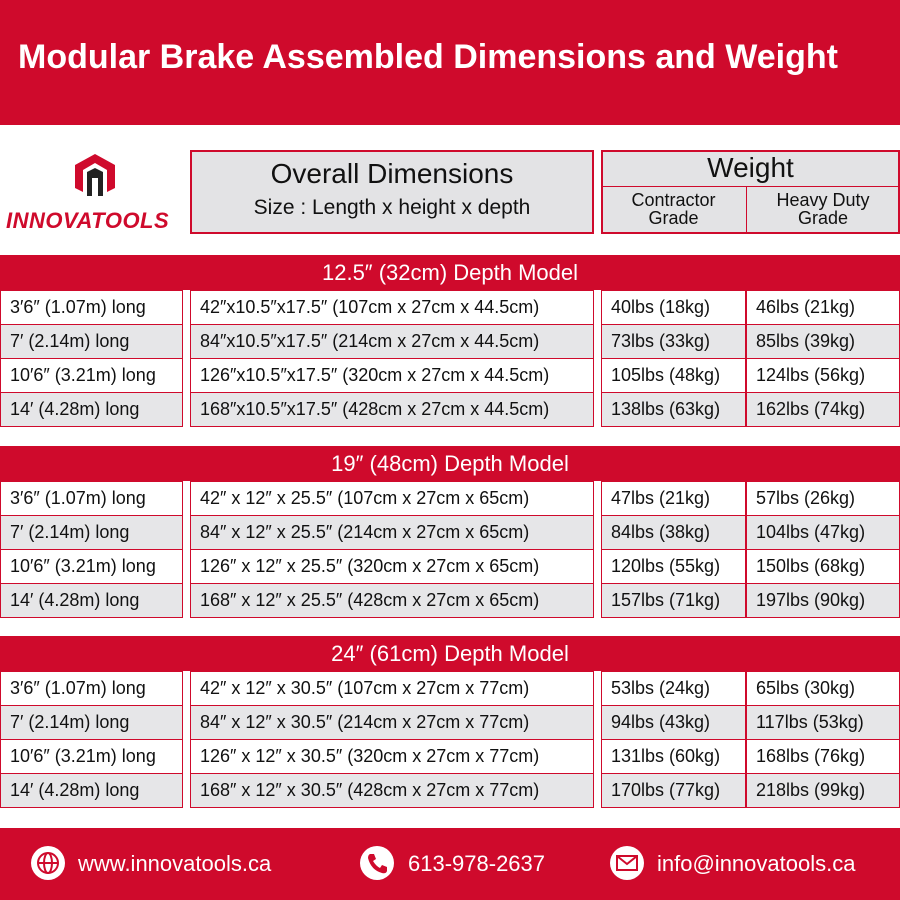 Image resolution: width=900 pixels, height=900 pixels. Describe the element at coordinates (392, 722) in the screenshot. I see `dimension-cell: 84″ x 12″ x 30.5″ (214cm x 27cm x 77cm)` at that location.